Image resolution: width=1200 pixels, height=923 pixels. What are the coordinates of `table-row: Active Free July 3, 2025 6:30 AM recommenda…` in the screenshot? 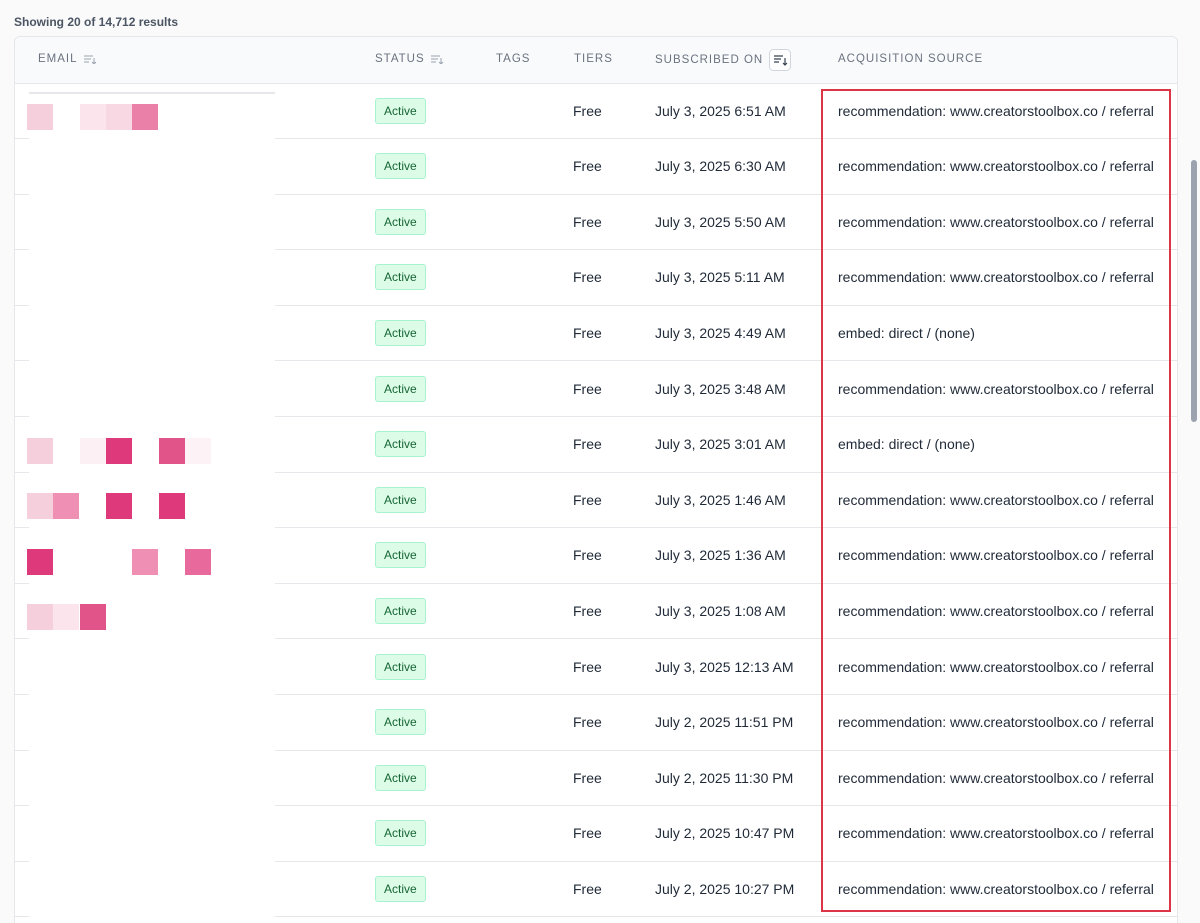 It's located at (596, 167).